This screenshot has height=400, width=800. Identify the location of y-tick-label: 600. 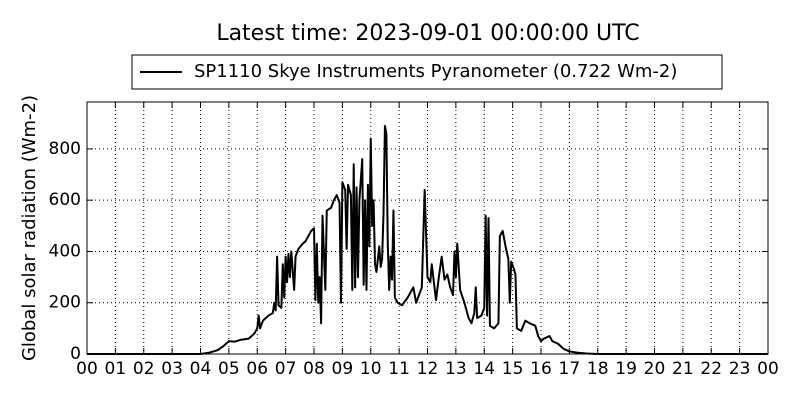
(65, 200).